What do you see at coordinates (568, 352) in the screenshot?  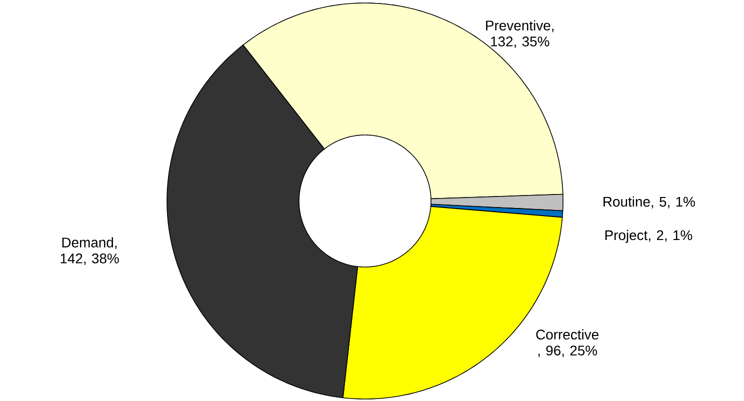 I see `data-label: , 96, 25%` at bounding box center [568, 352].